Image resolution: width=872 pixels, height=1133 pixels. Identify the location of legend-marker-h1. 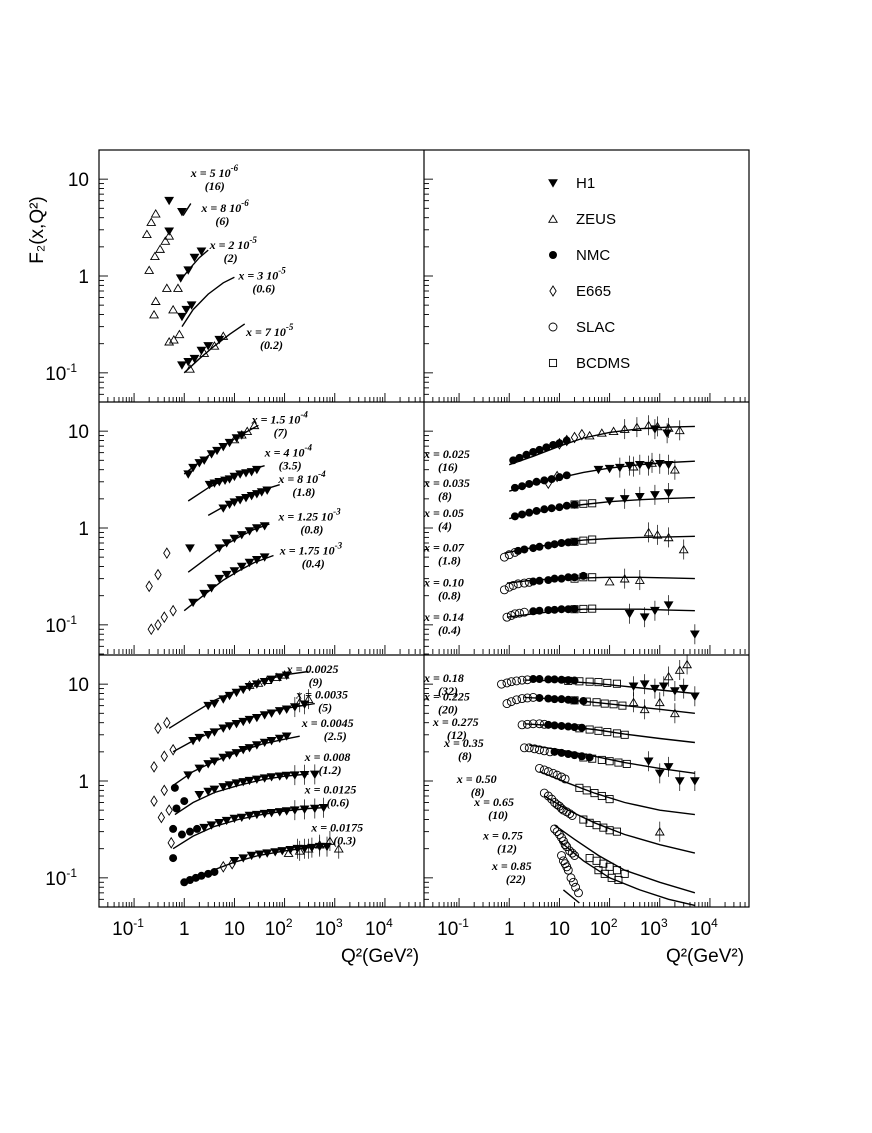
(553, 183).